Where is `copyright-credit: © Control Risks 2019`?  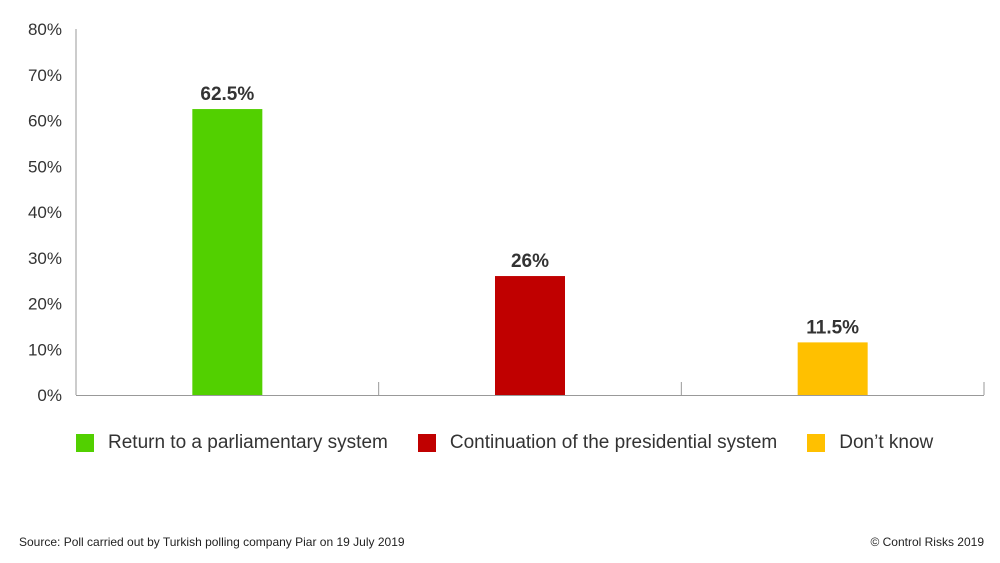
copyright-credit: © Control Risks 2019 is located at coordinates (927, 542).